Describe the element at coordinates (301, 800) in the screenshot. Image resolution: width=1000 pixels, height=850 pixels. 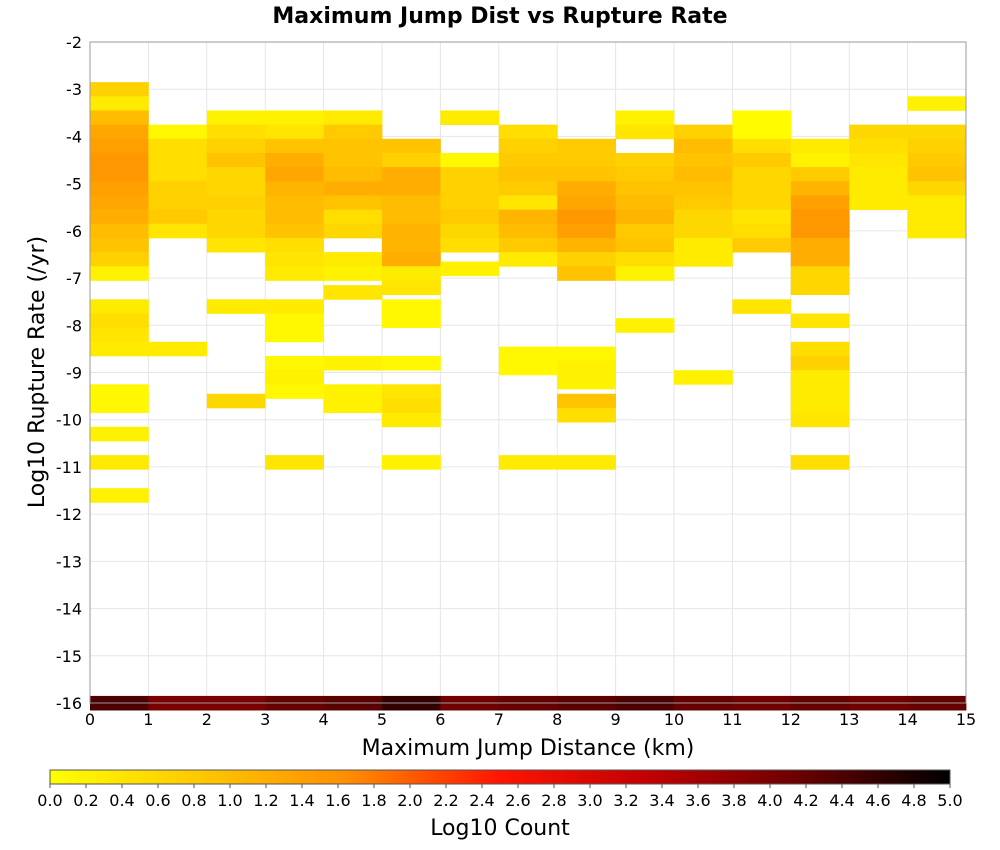
I see `colorbar-tick-label: 1.4` at that location.